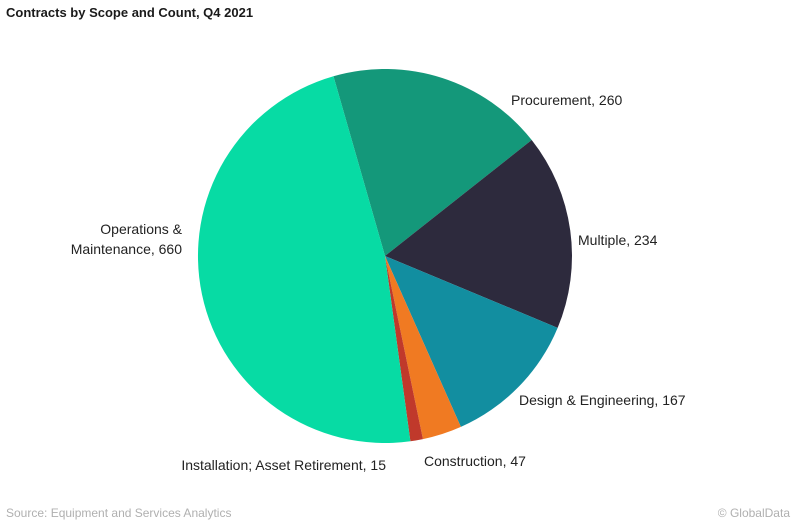 Image resolution: width=800 pixels, height=521 pixels. I want to click on slice-label-procurement: Procurement, 260, so click(566, 100).